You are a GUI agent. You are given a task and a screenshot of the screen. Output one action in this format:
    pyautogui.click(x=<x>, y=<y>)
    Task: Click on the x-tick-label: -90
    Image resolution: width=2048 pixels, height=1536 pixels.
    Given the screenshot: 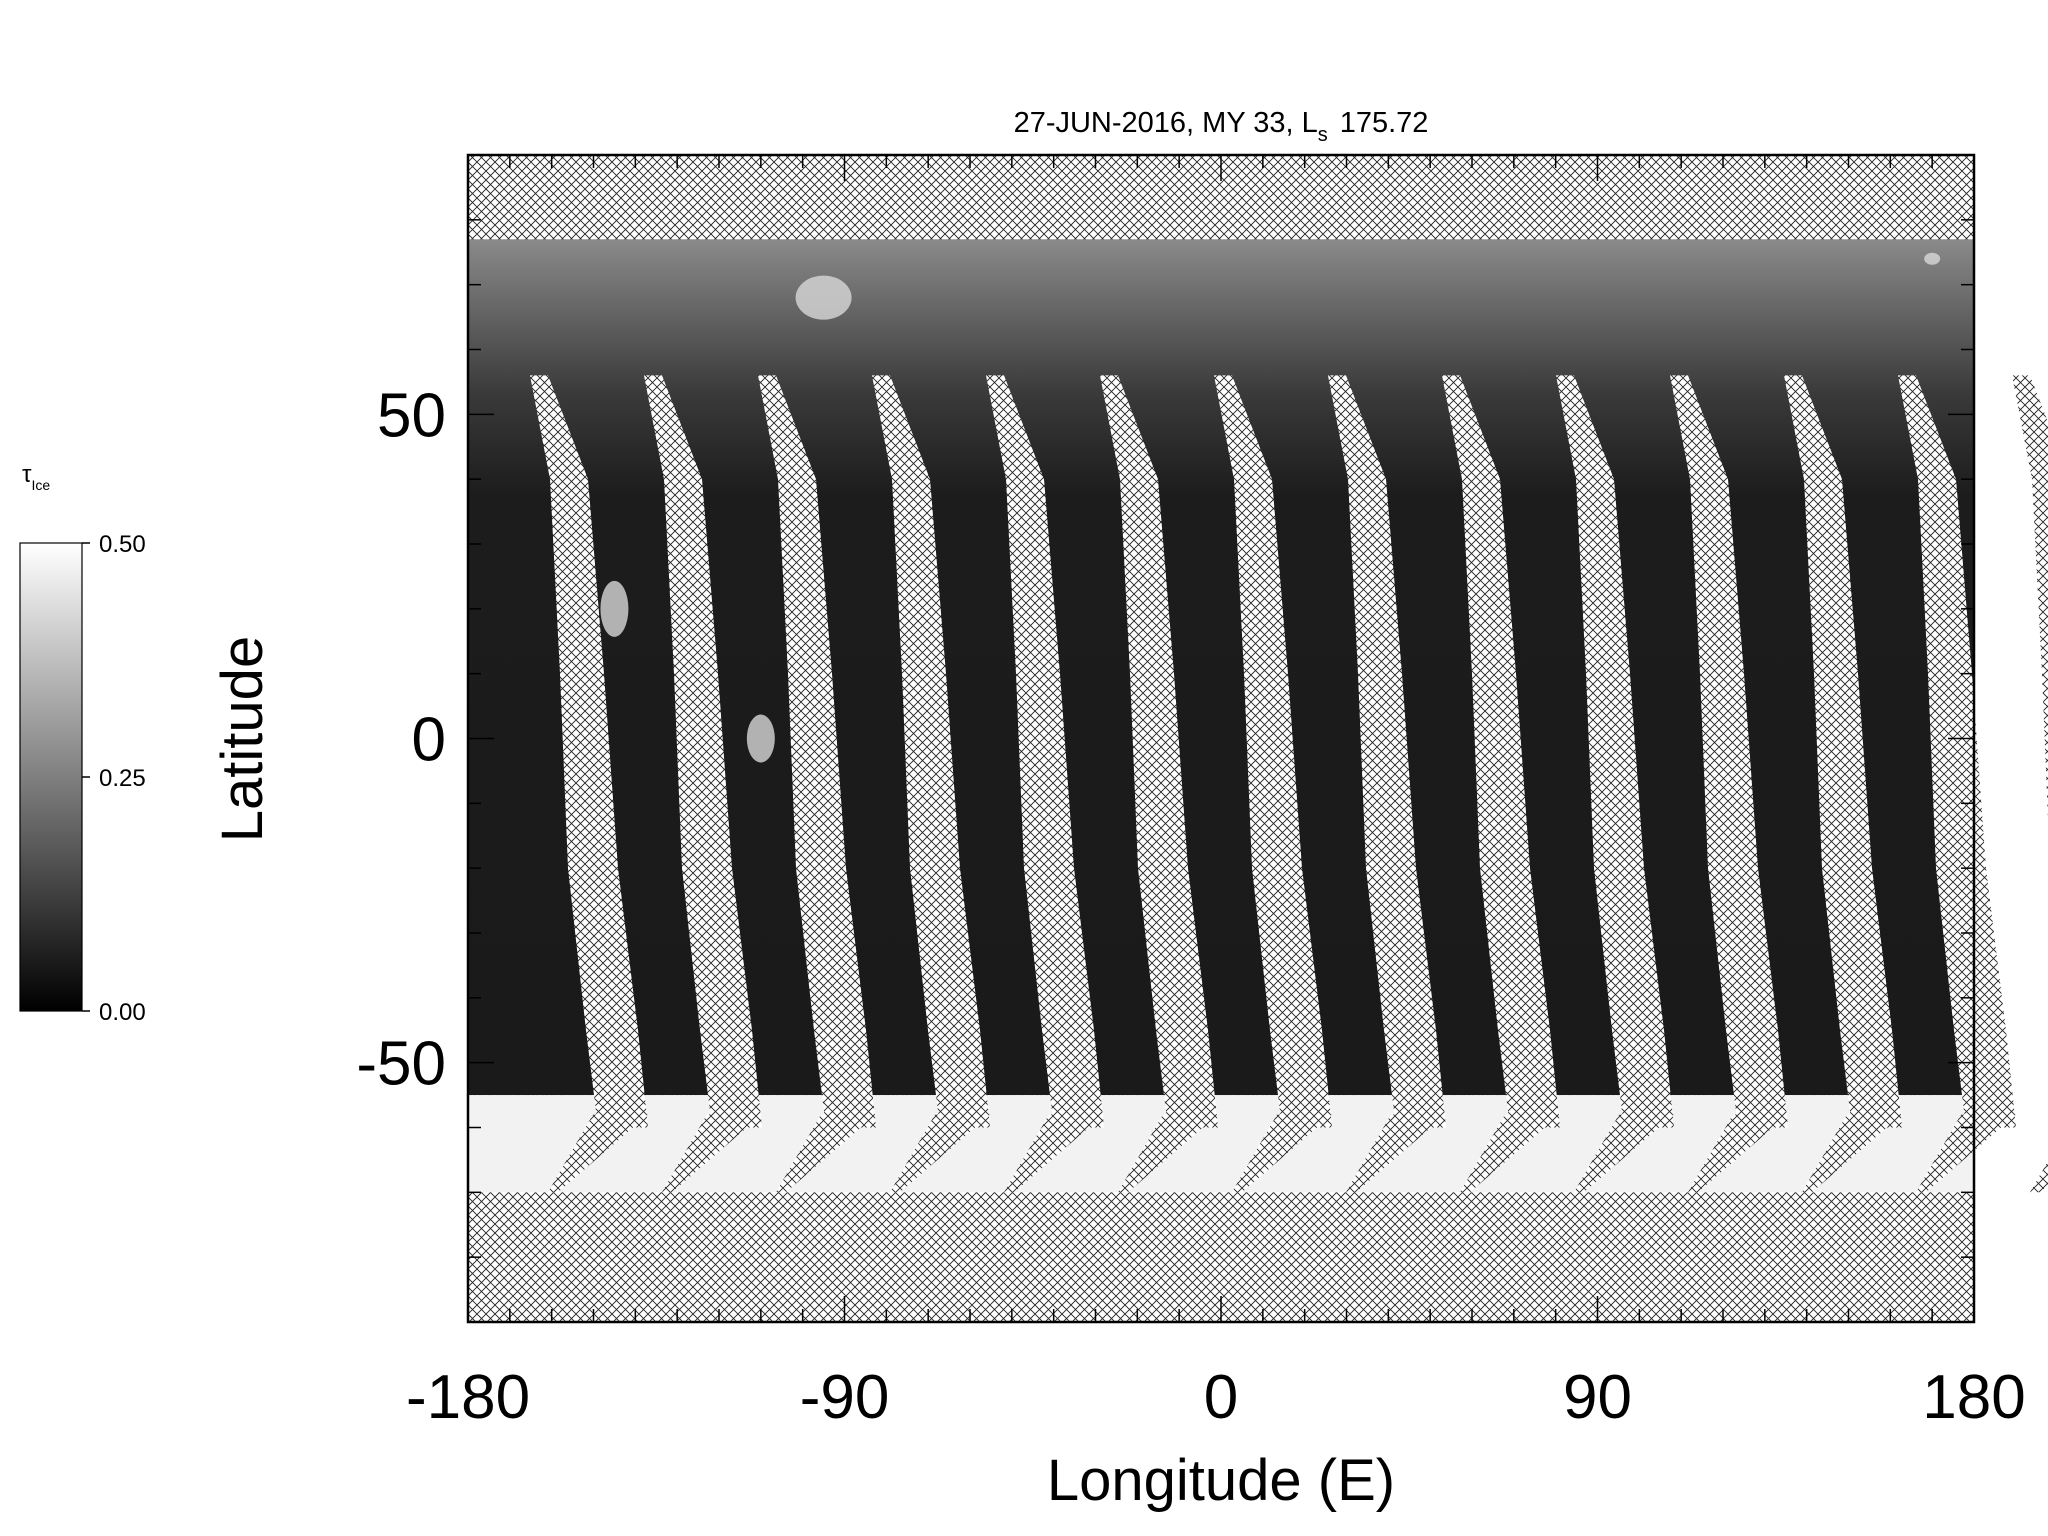 What is the action you would take?
    pyautogui.click(x=845, y=1397)
    